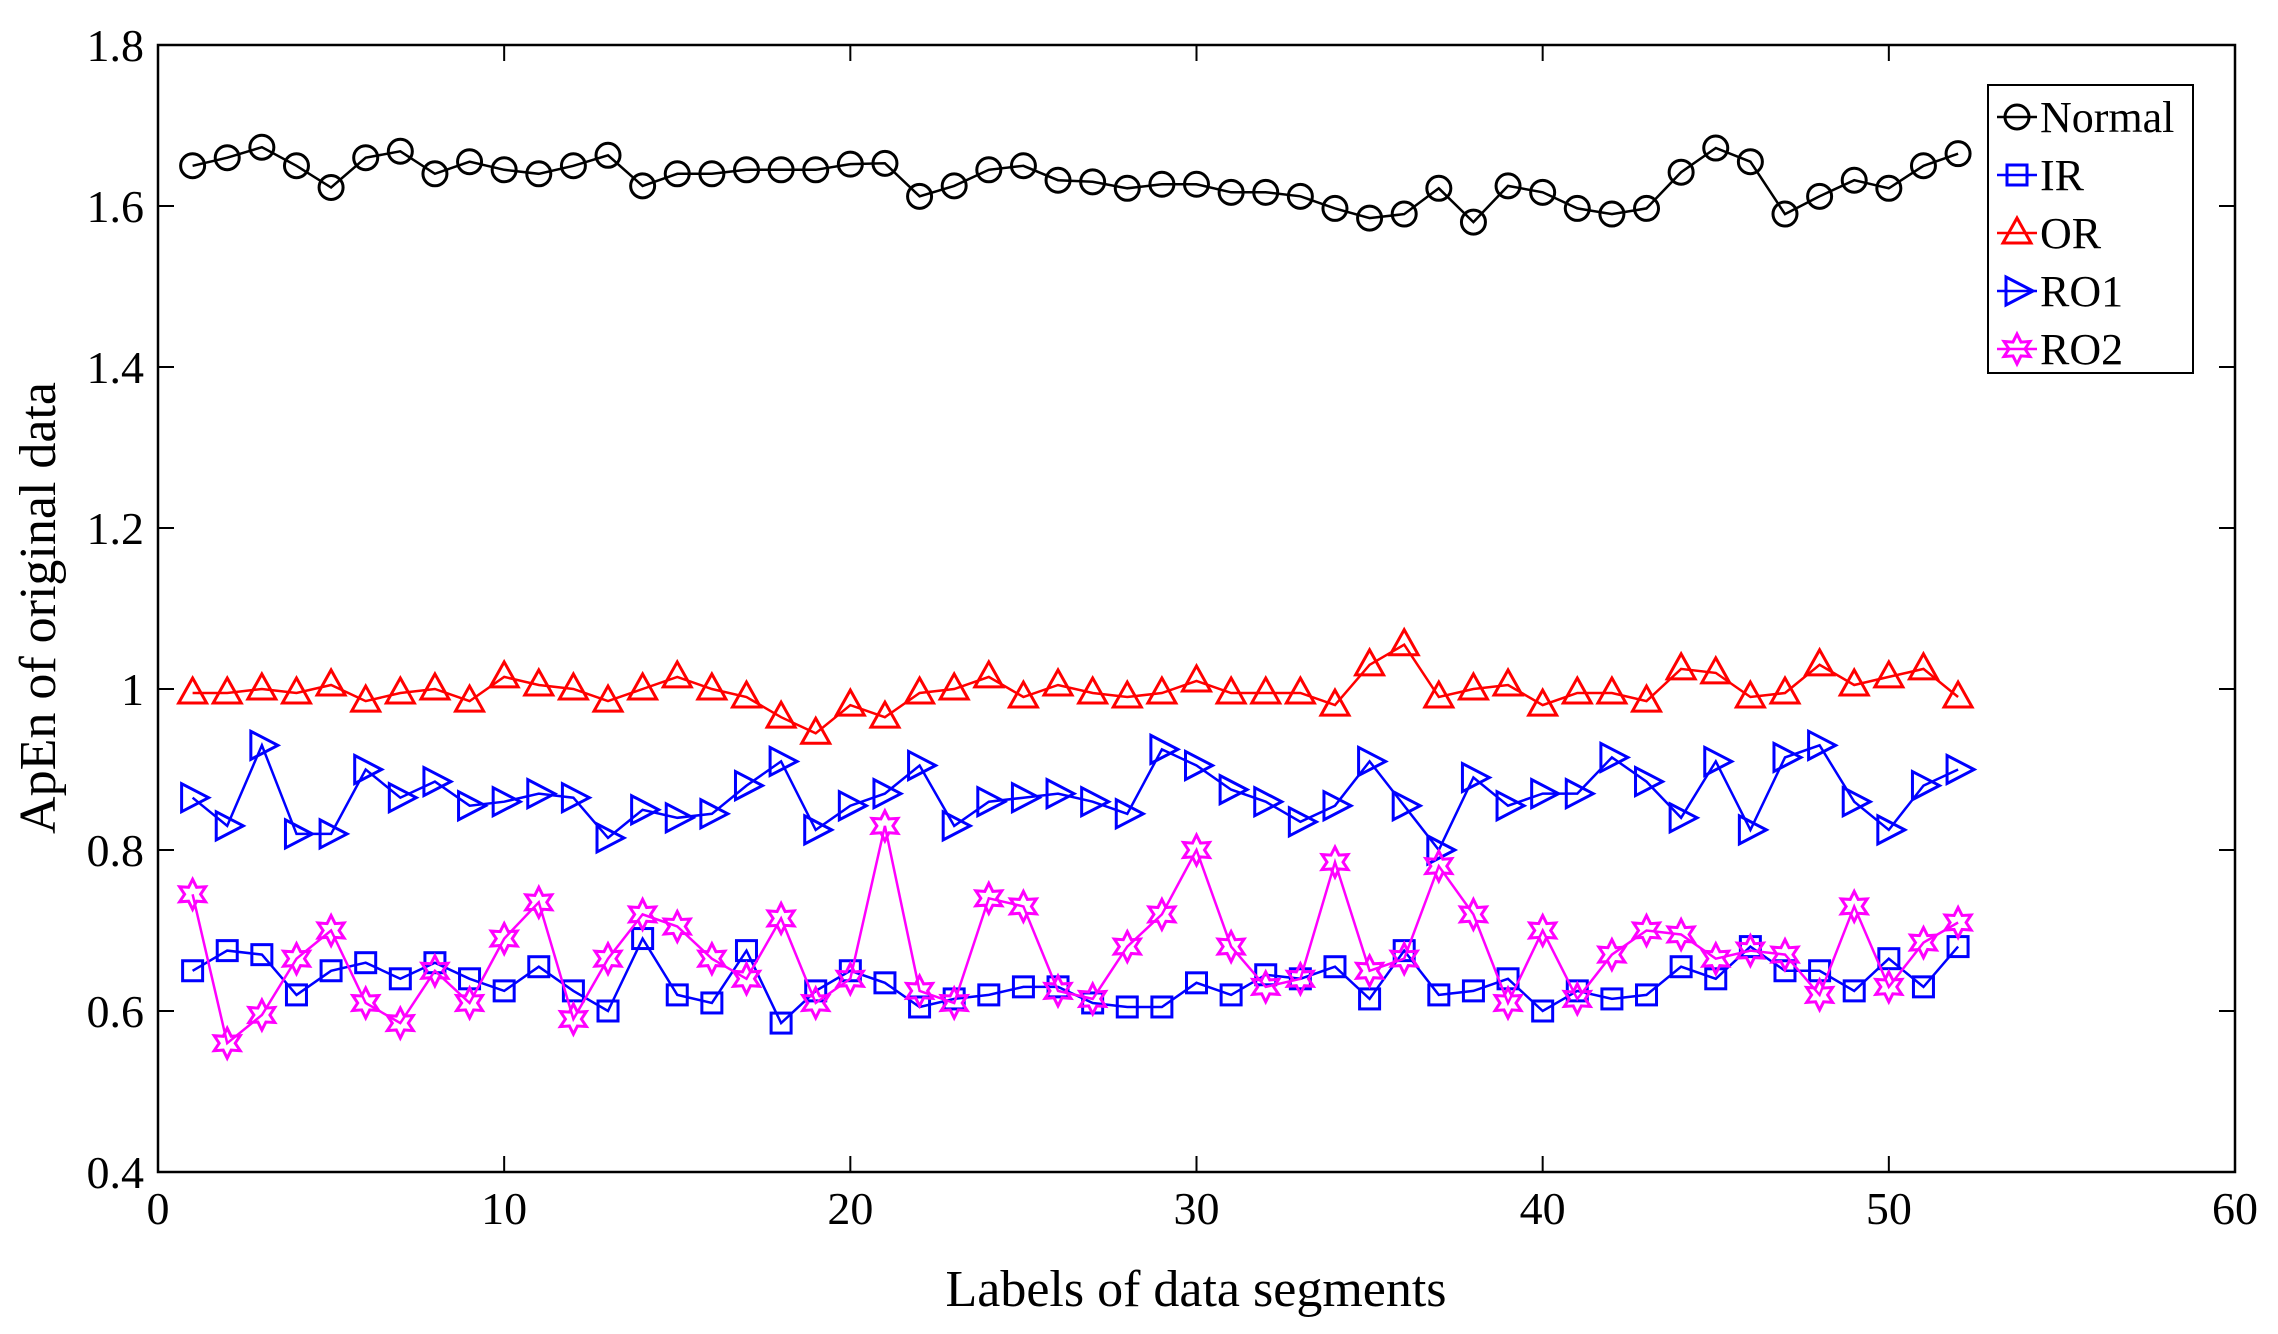 This screenshot has width=2278, height=1334. I want to click on series-ro1, so click(1079, 797).